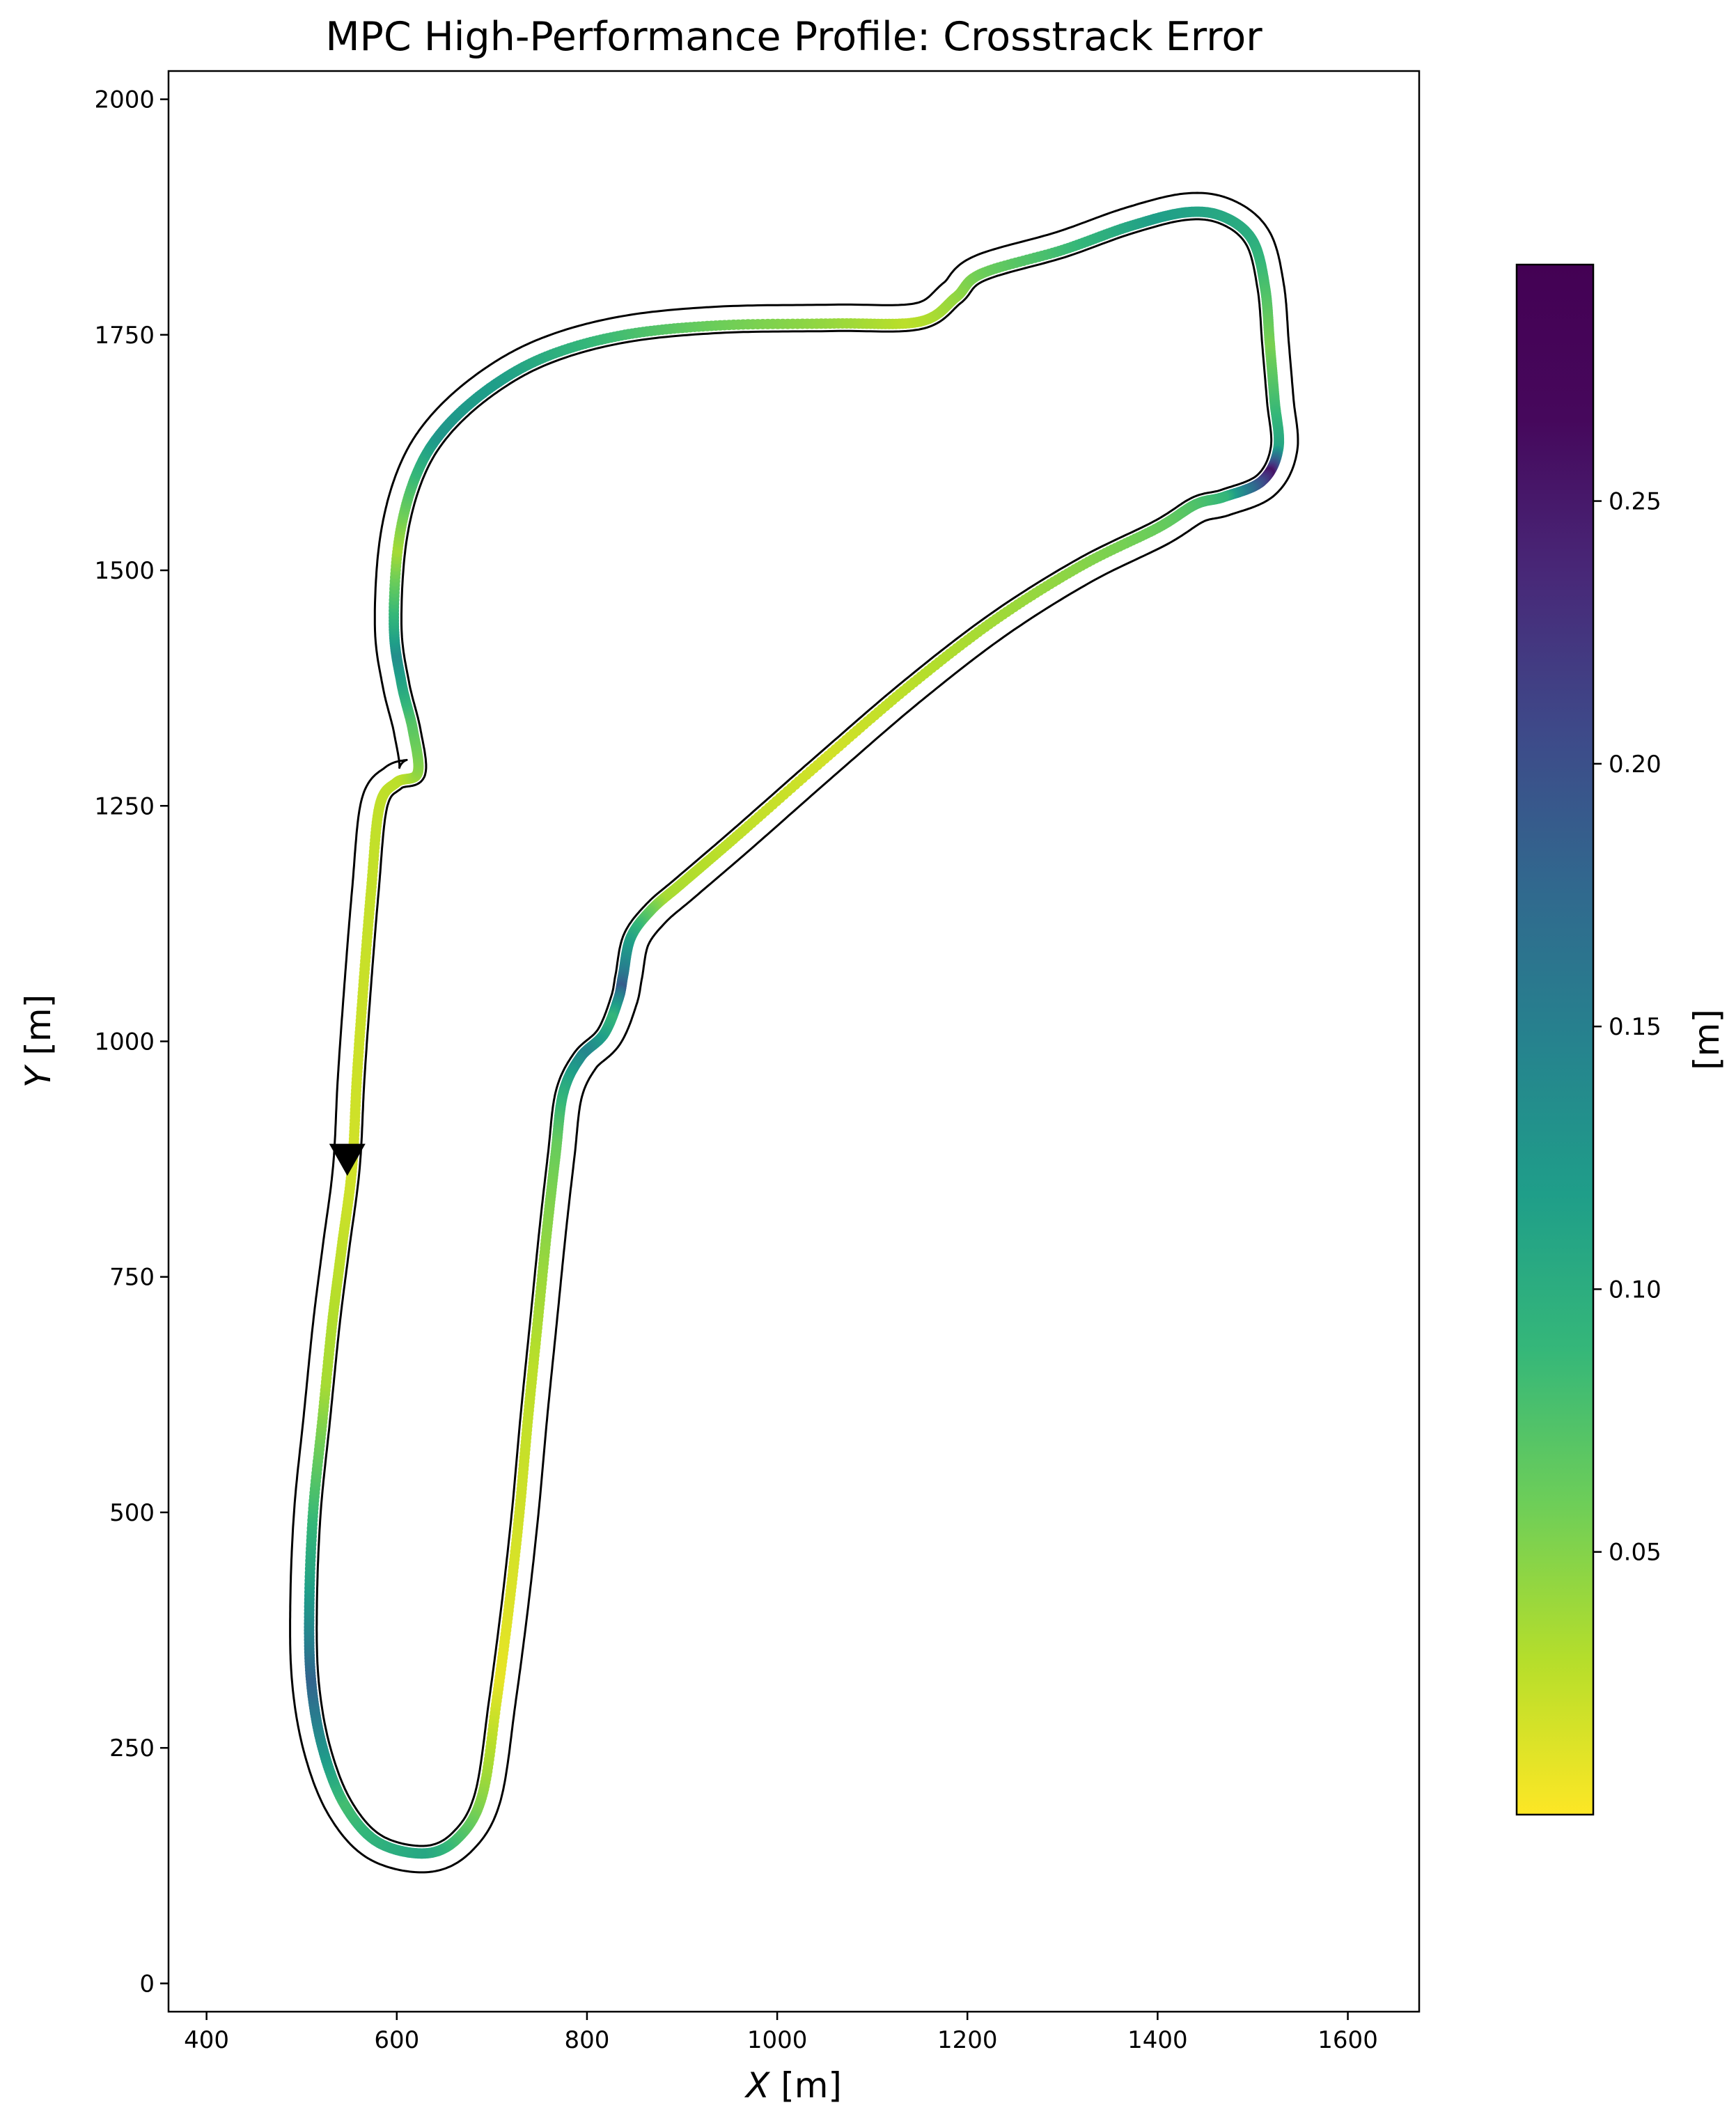 The image size is (1736, 2121). I want to click on colorbar-tick-label: 0.05, so click(1635, 1553).